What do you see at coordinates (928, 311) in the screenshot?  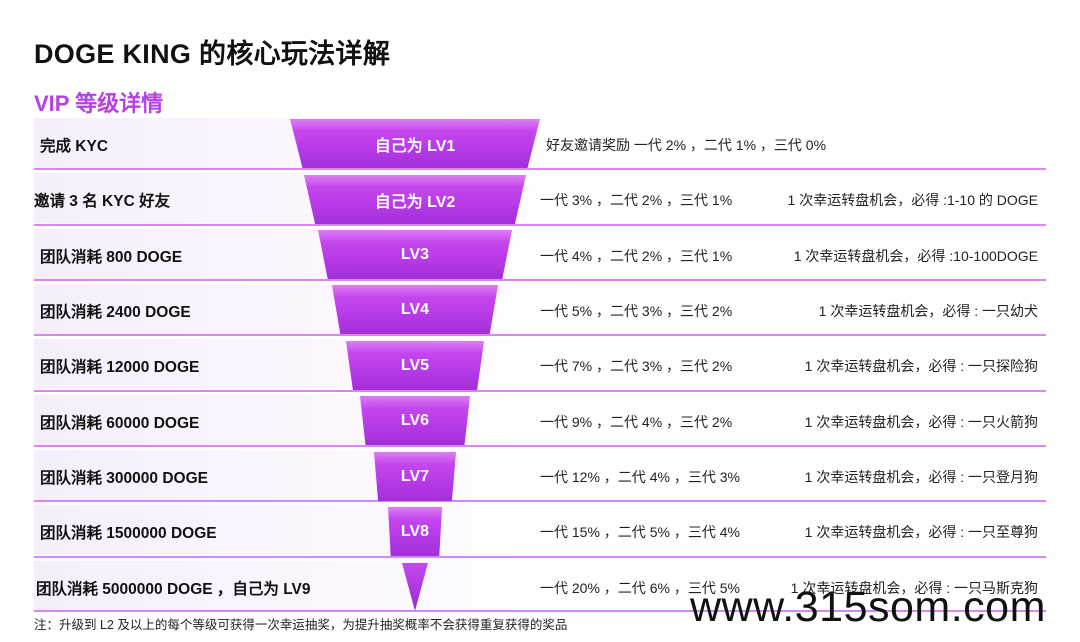 I see `row-lucky-draw: 1 次幸运转盘机会，必得 : 一只幼犬` at bounding box center [928, 311].